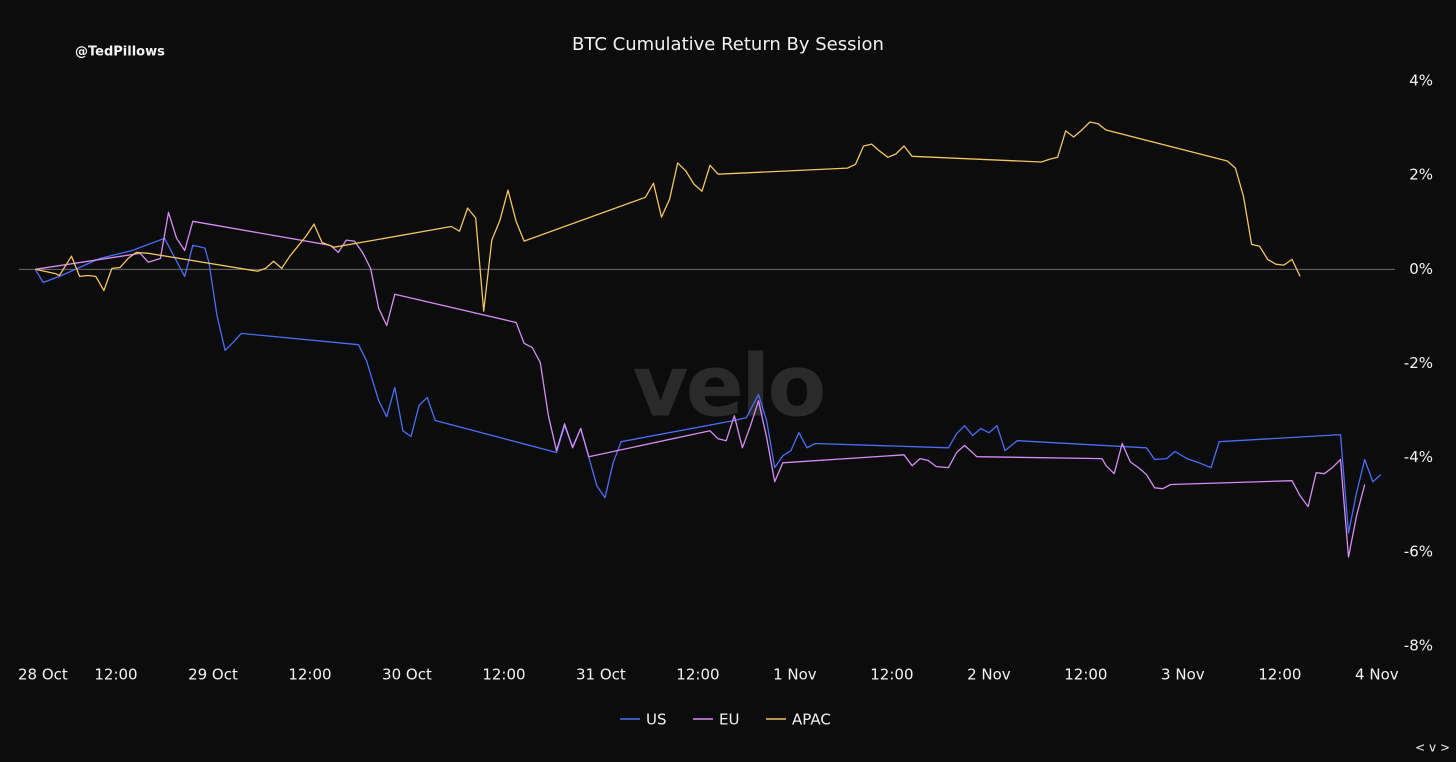 The height and width of the screenshot is (762, 1456). Describe the element at coordinates (1421, 175) in the screenshot. I see `y-tick-label: 2%` at that location.